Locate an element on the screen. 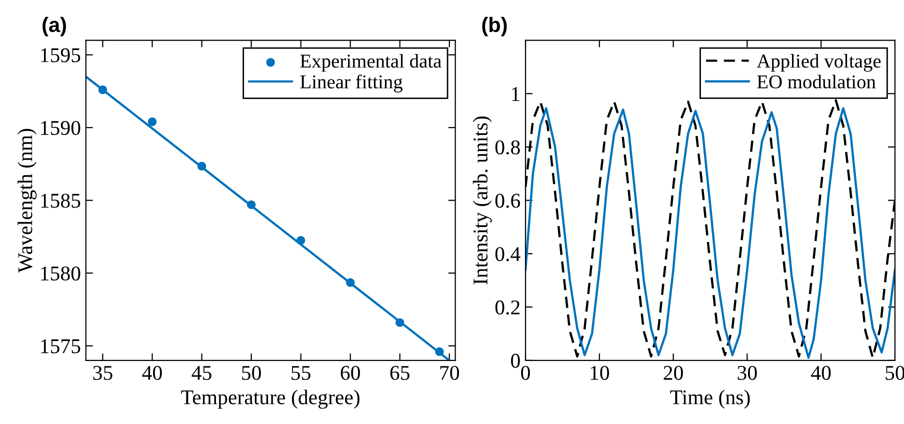 This screenshot has width=904, height=424. y-tick-label: 0.2 is located at coordinates (507, 307).